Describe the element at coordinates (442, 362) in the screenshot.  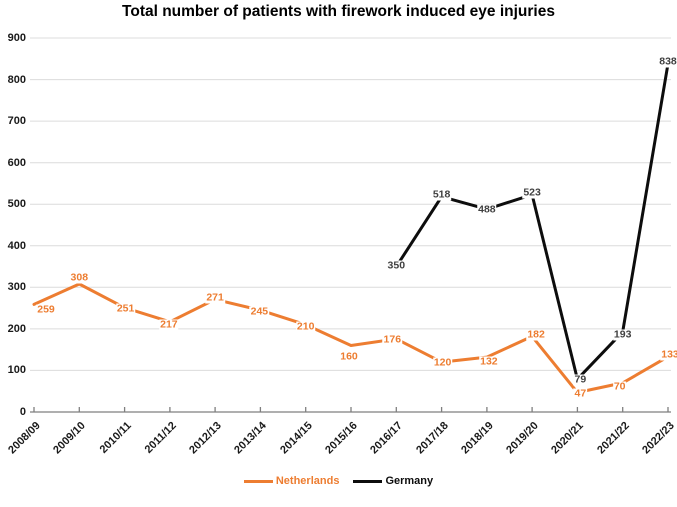
I see `data-label-netherlands: 120` at that location.